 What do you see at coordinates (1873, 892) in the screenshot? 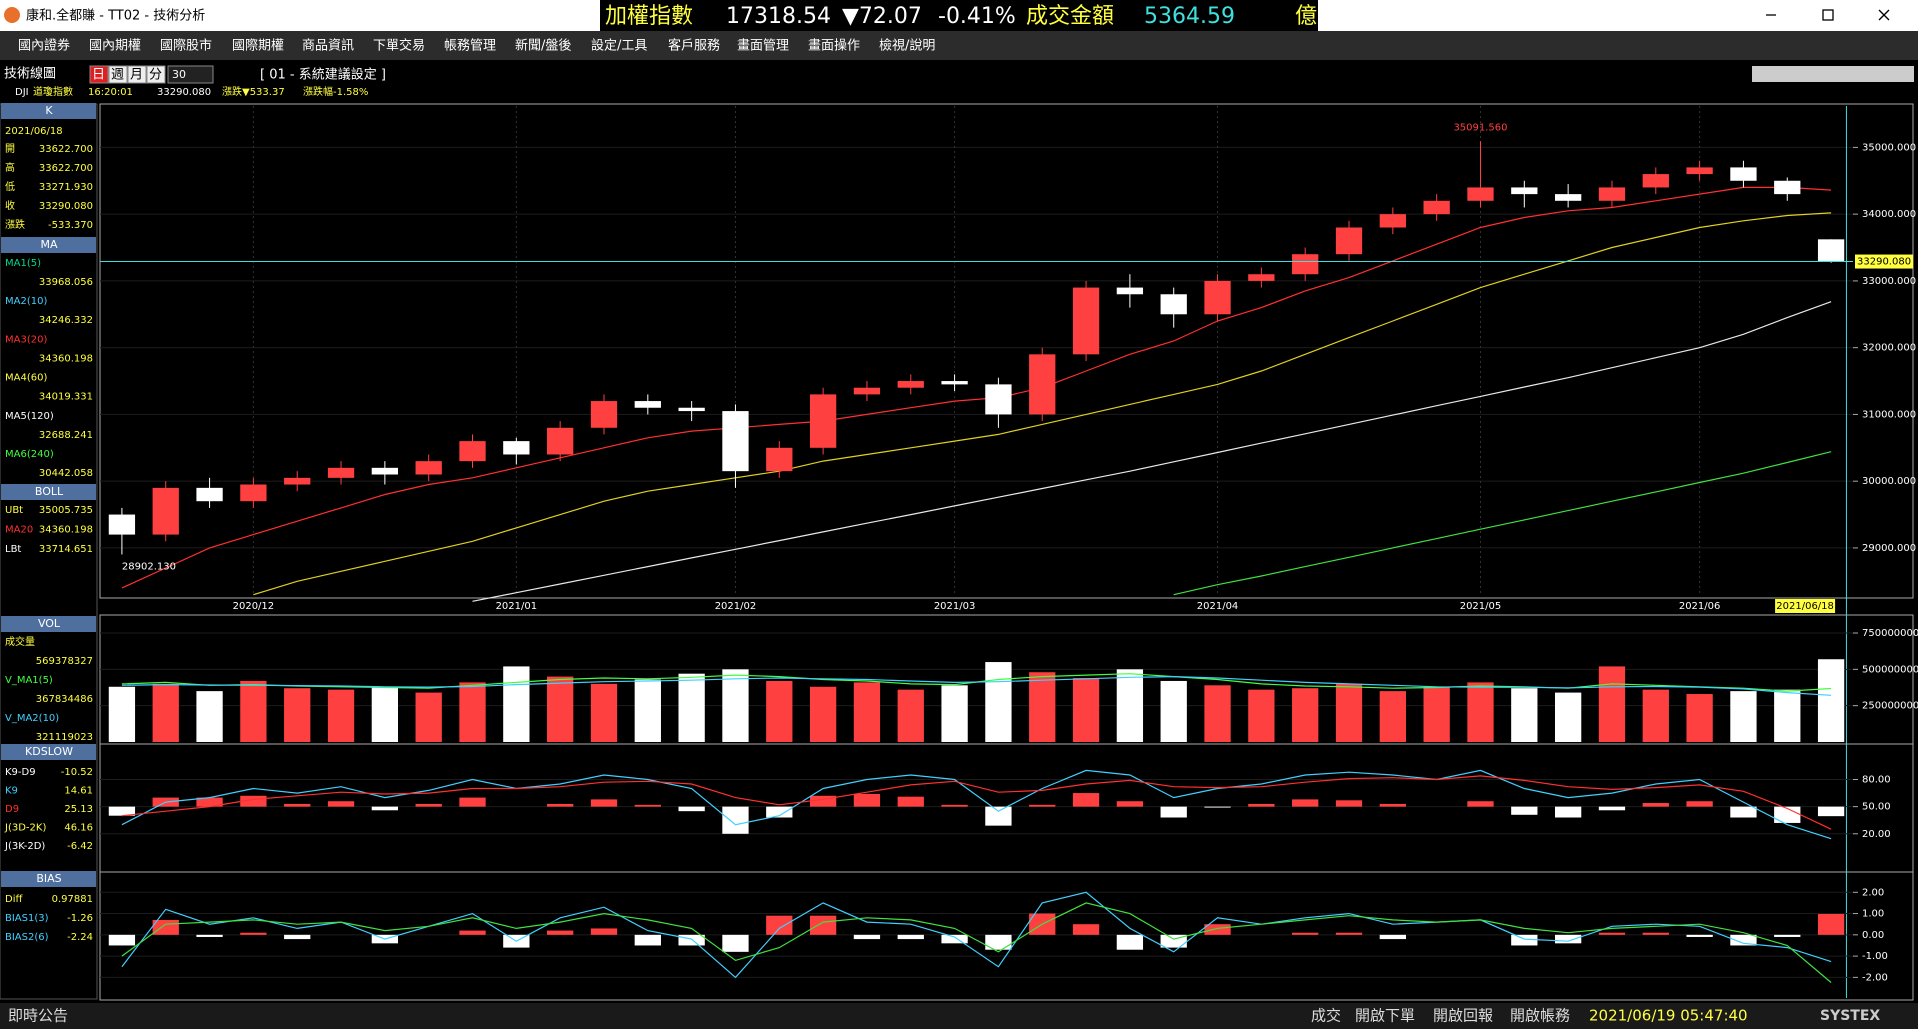
I see `y-tick-label: 2.00` at bounding box center [1873, 892].